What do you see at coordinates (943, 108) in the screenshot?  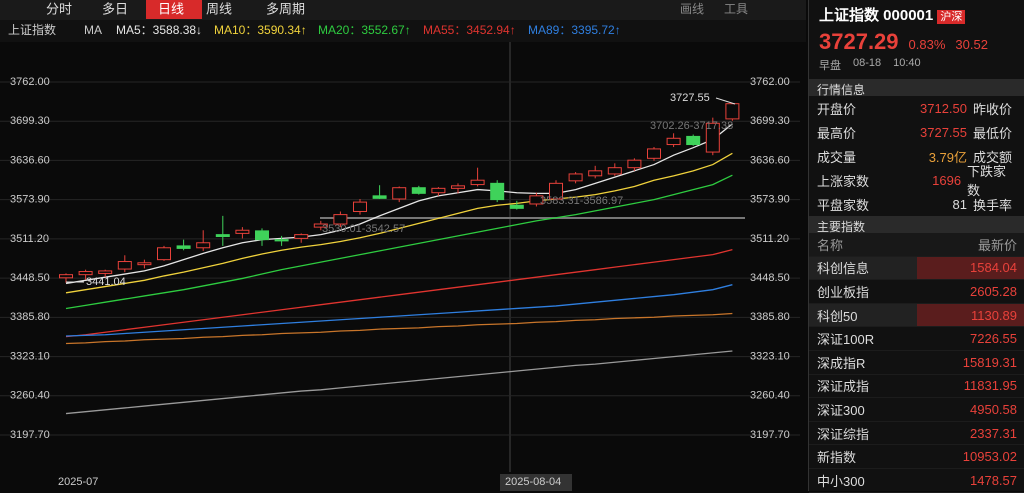 I see `quote-cell: 3712.50` at bounding box center [943, 108].